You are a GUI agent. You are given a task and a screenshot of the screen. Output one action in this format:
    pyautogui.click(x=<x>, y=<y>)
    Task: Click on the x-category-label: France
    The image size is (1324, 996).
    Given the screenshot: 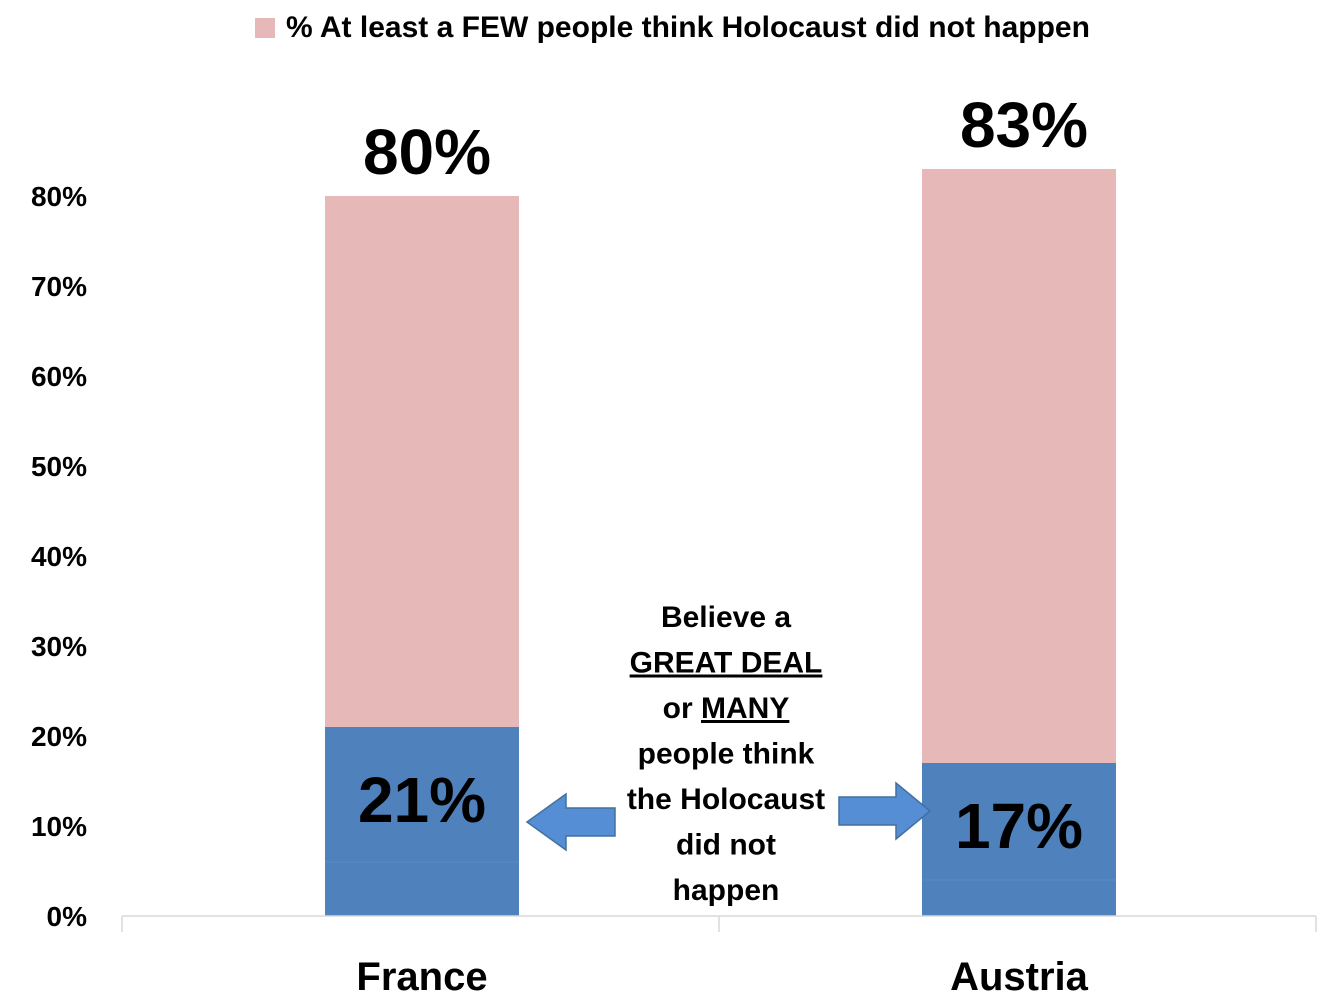 What is the action you would take?
    pyautogui.click(x=421, y=975)
    